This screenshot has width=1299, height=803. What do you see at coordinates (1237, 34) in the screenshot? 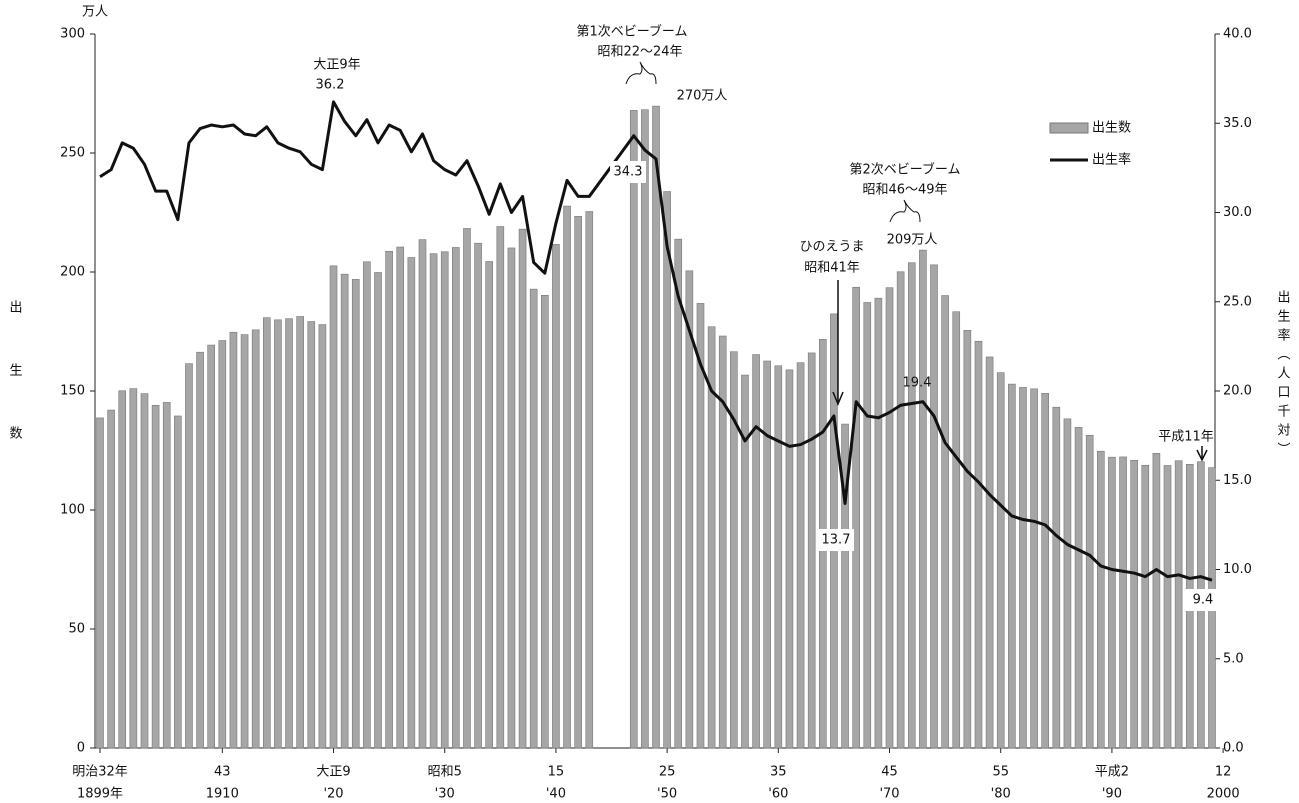
I see `y2-tick-label: 40.0` at bounding box center [1237, 34].